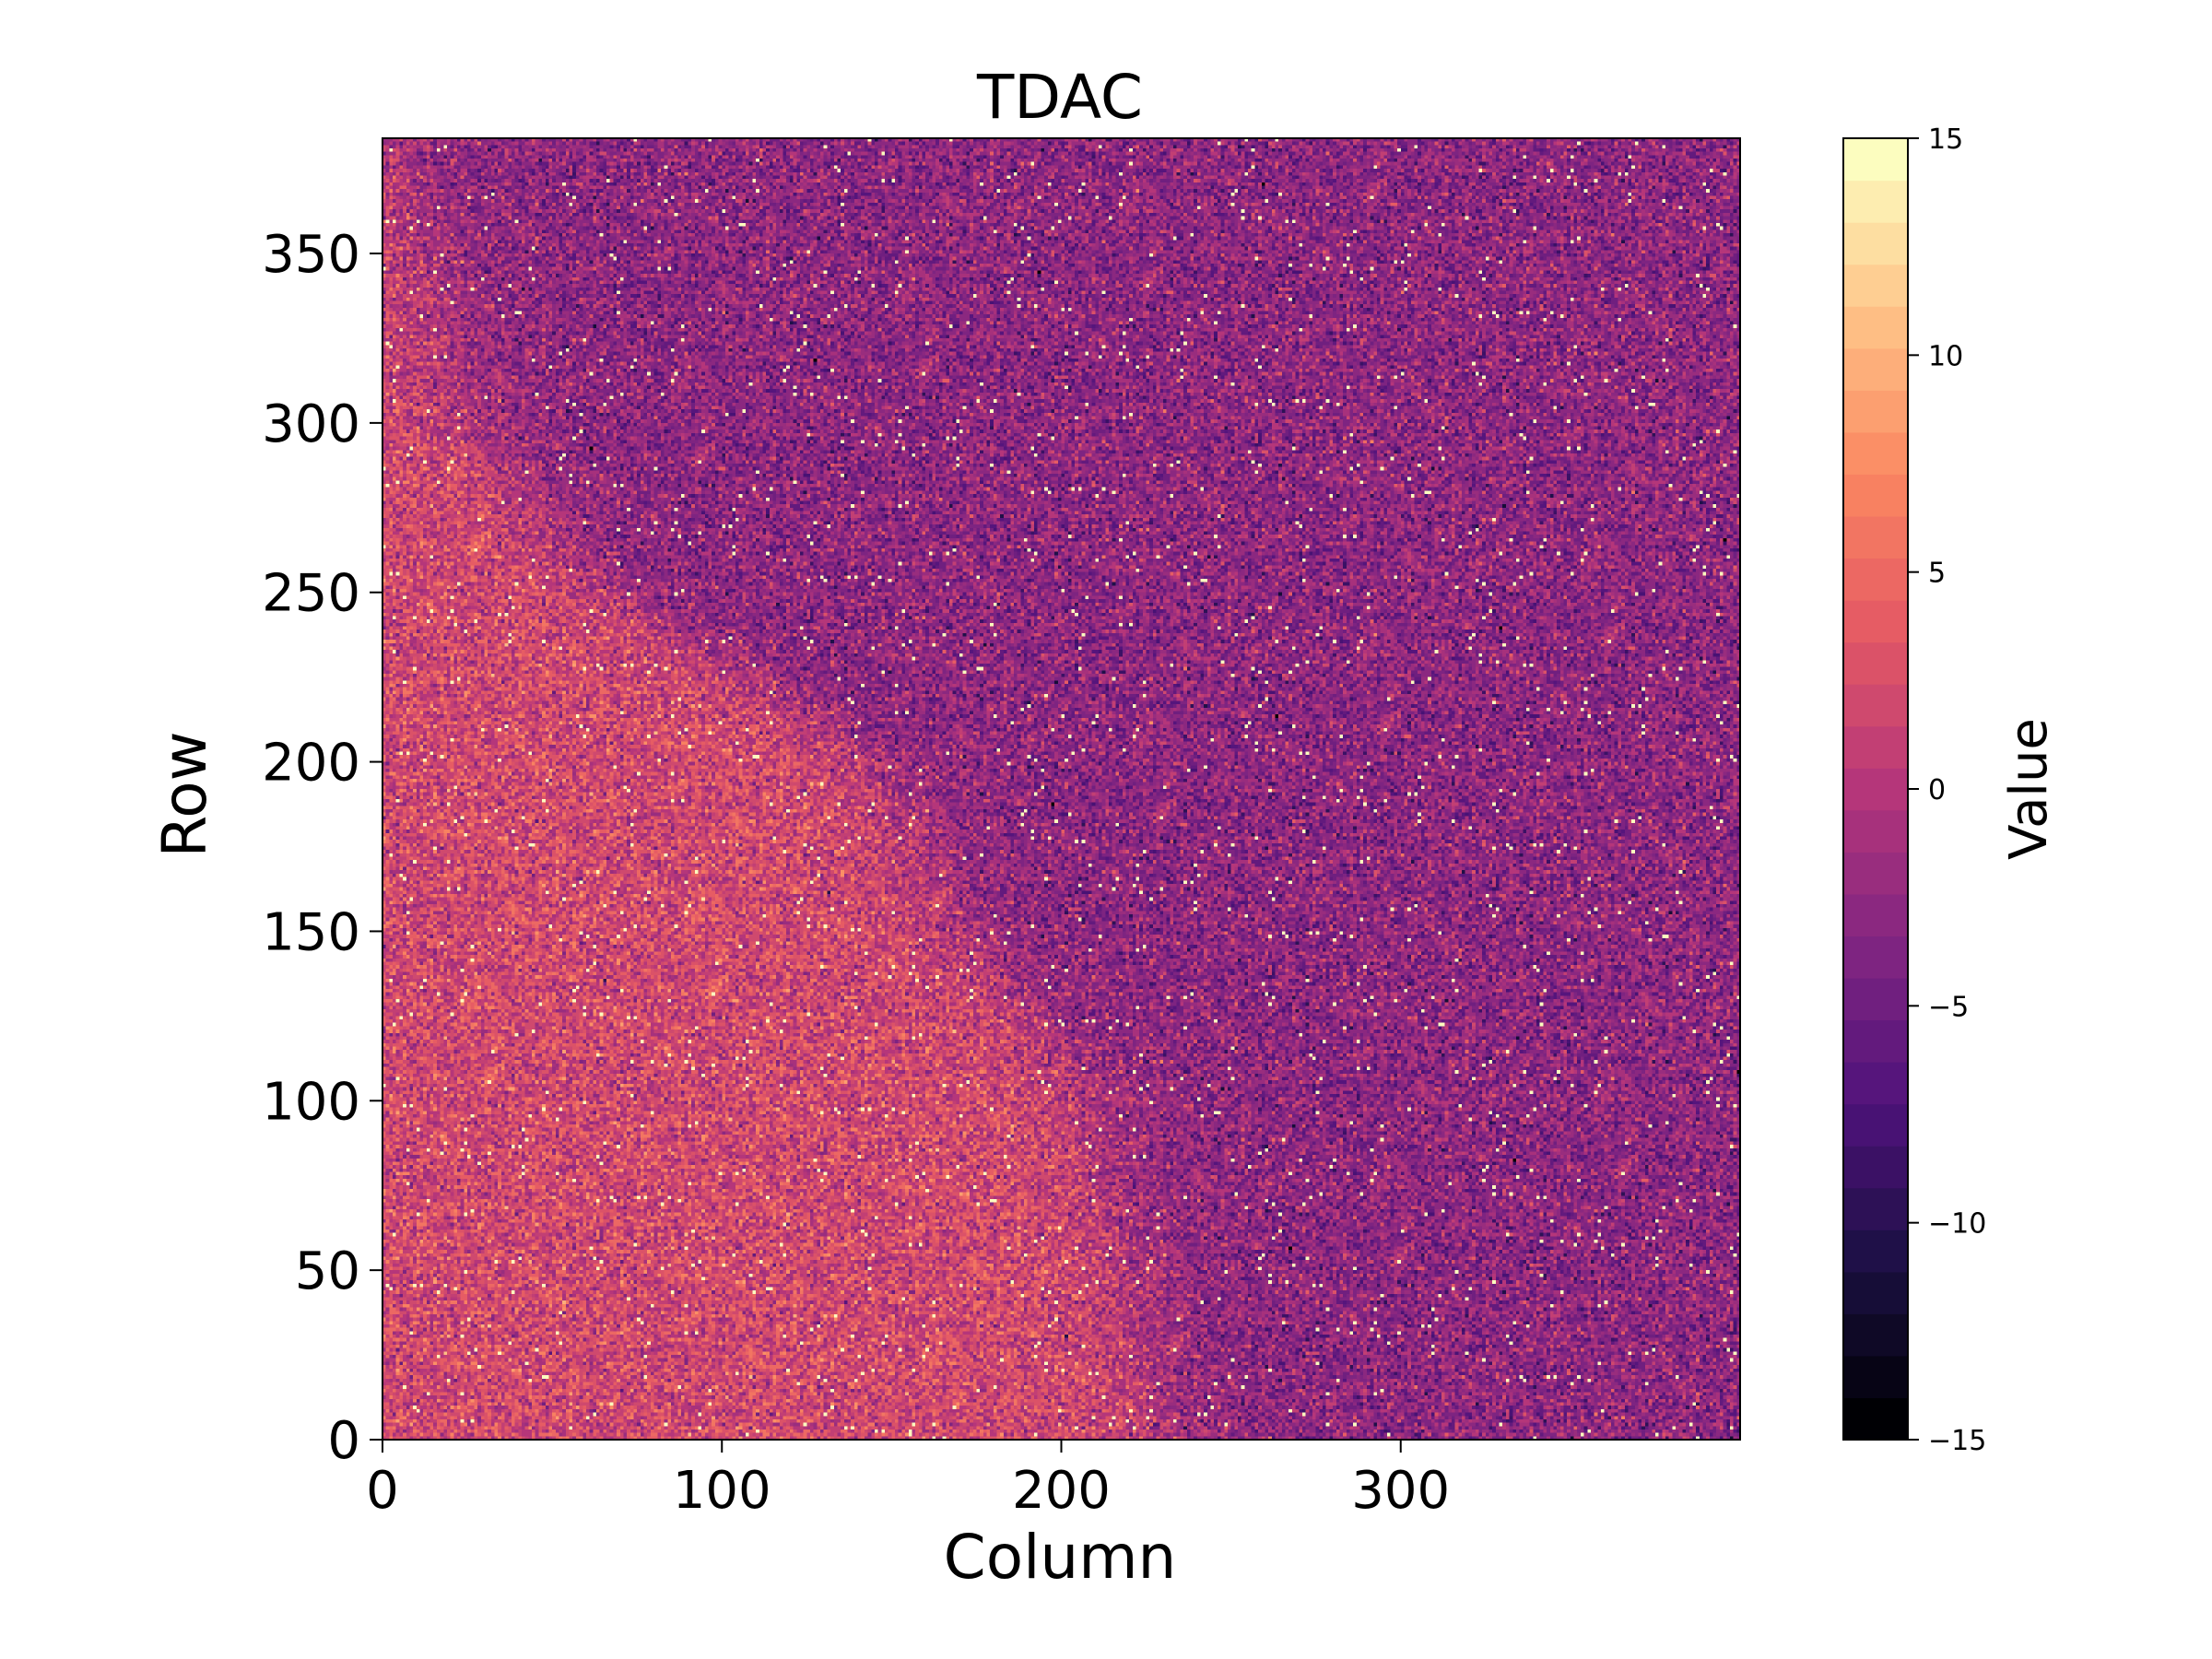 The image size is (2212, 1659). Describe the element at coordinates (1947, 790) in the screenshot. I see `colorbar-ticks: −15 −10 −5 0 5 10 15` at that location.